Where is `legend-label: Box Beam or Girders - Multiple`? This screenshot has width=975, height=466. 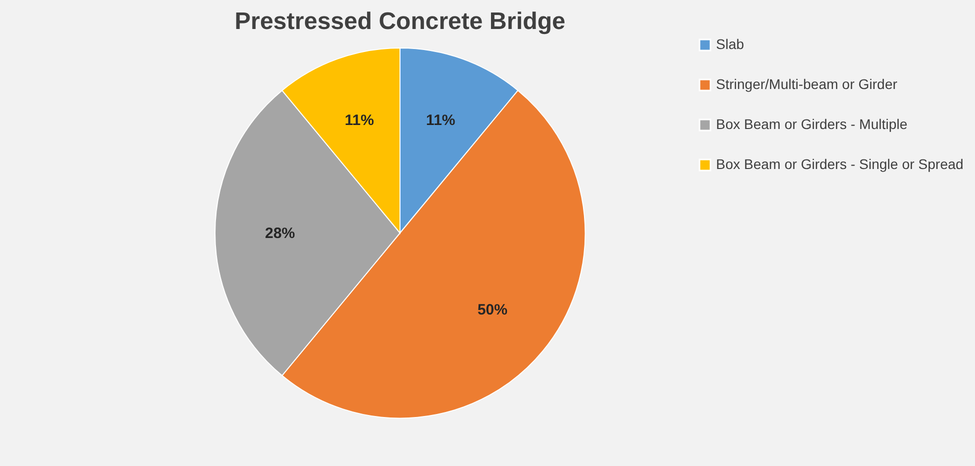
legend-label: Box Beam or Girders - Multiple is located at coordinates (812, 124).